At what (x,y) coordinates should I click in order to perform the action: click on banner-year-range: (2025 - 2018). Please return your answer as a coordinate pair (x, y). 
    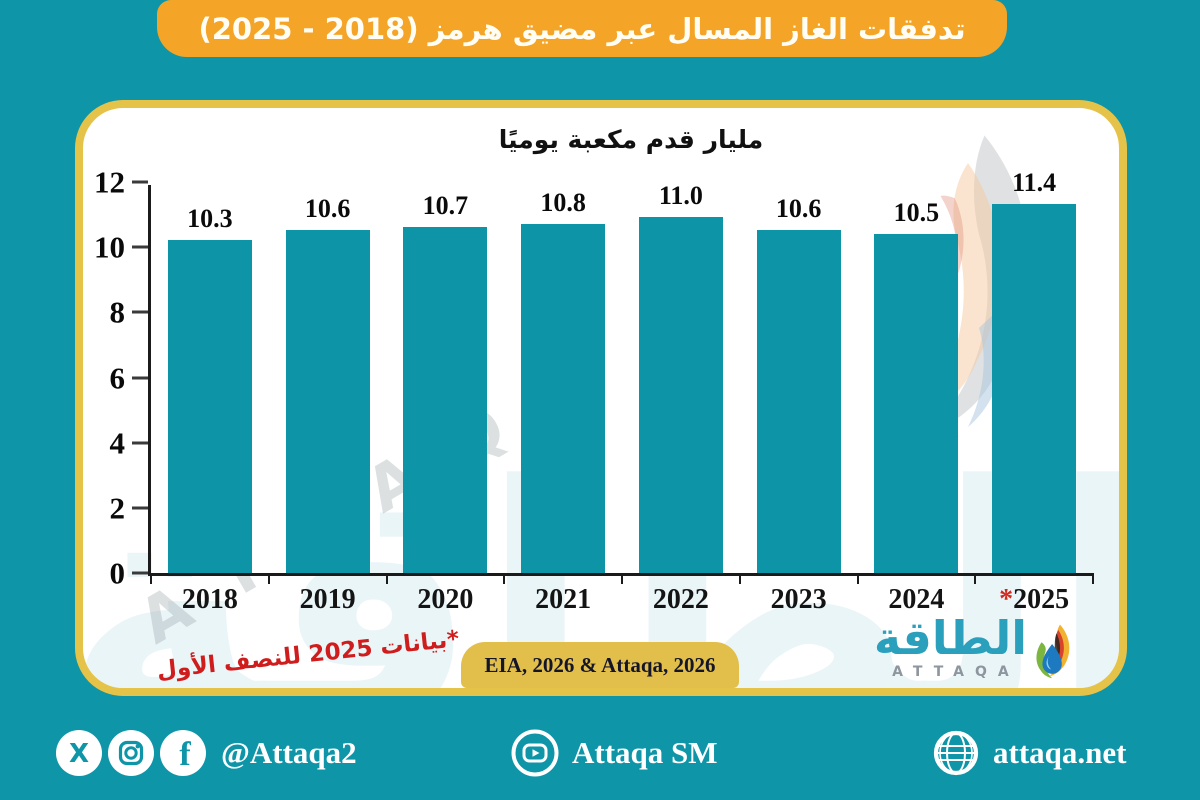
    Looking at the image, I should click on (308, 28).